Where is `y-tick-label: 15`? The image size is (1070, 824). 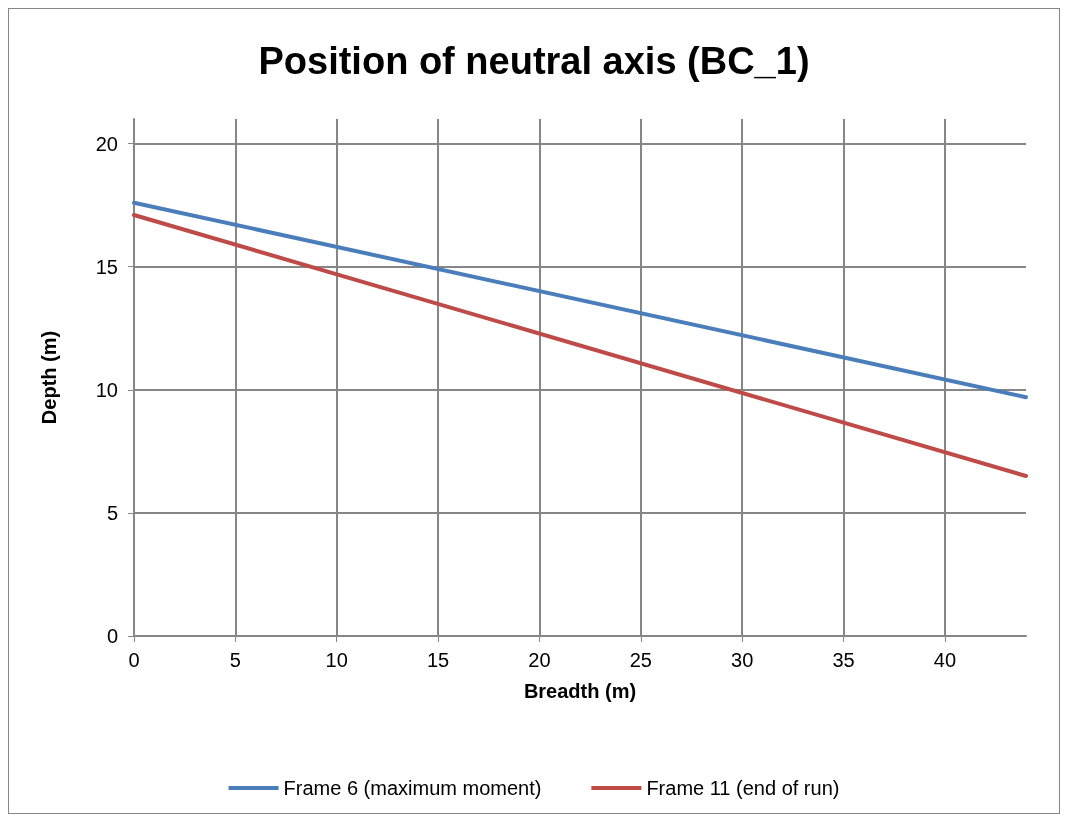
y-tick-label: 15 is located at coordinates (106, 266).